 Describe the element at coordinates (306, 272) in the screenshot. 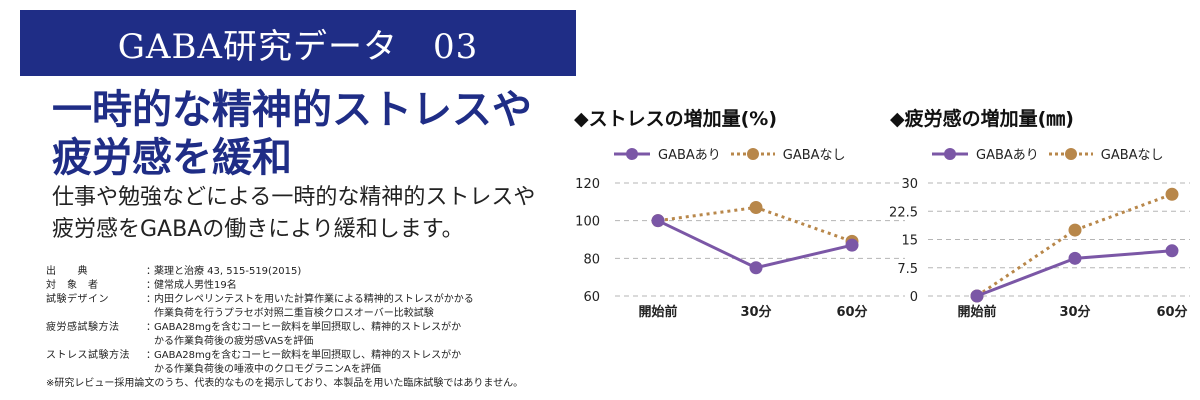

I see `reference-row: 出 典 ： 薬理と治療 43, 515-519(2015)` at that location.